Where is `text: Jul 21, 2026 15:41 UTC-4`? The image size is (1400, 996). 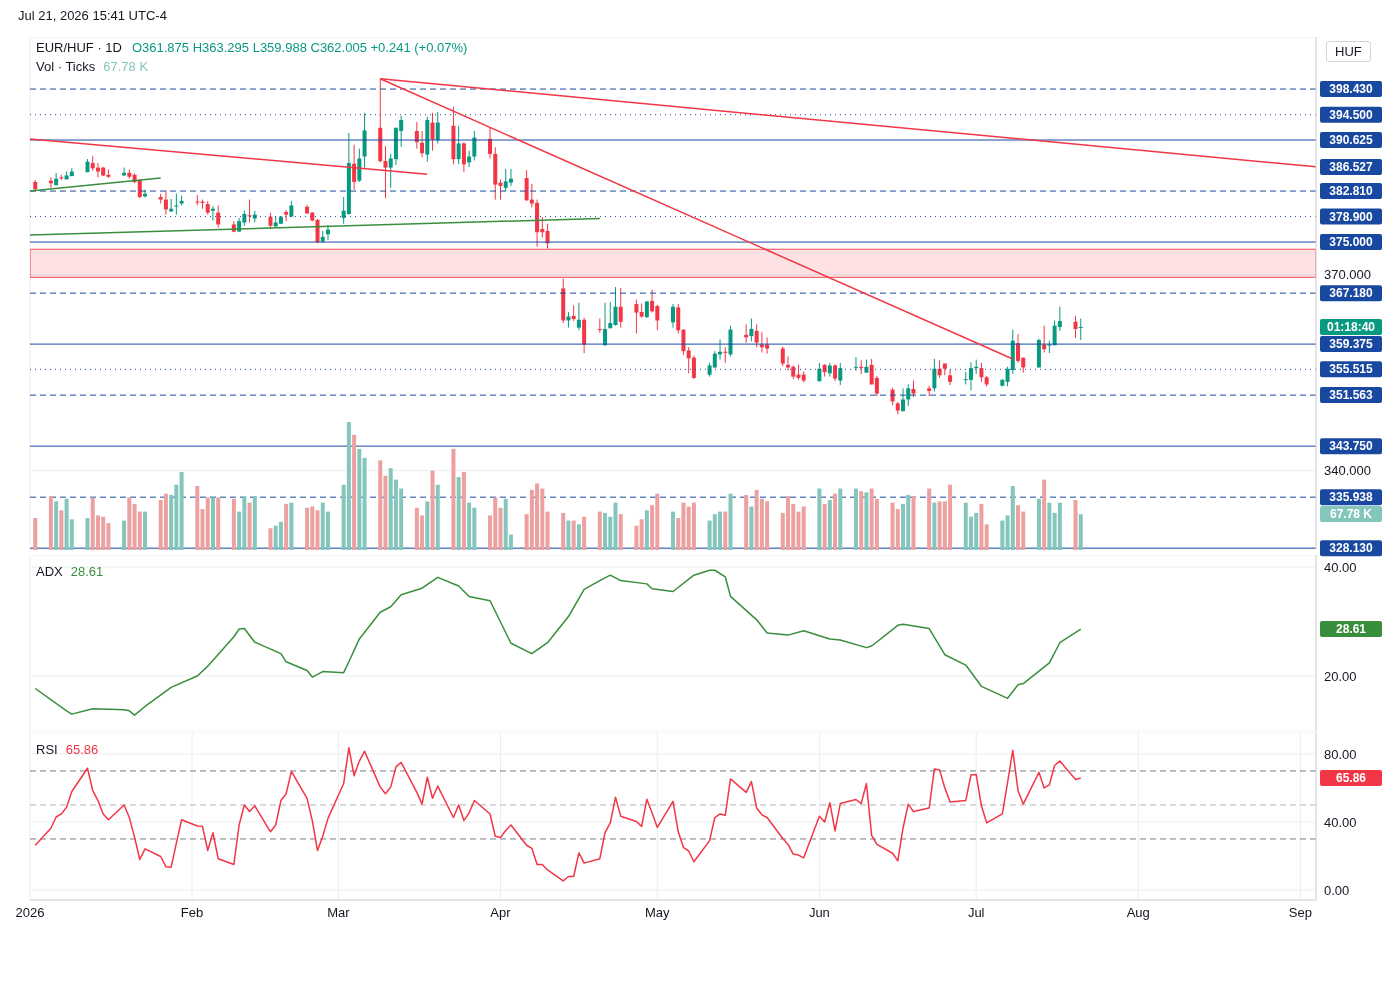
text: Jul 21, 2026 15:41 UTC-4 is located at coordinates (92, 15).